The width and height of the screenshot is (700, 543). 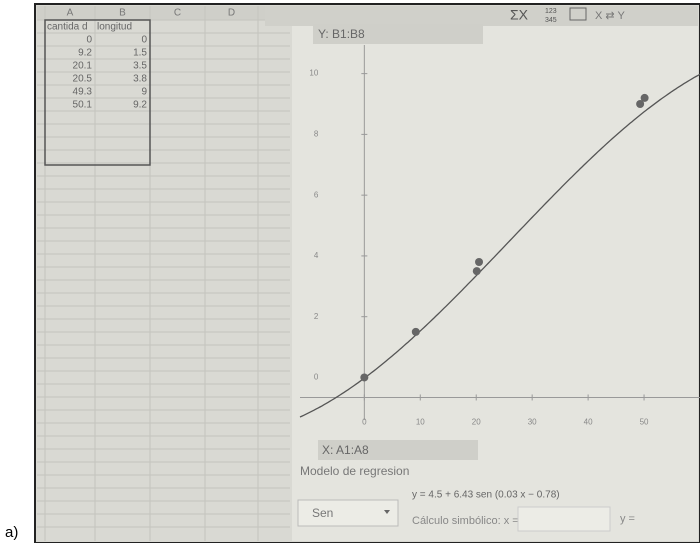 What do you see at coordinates (83, 79) in the screenshot?
I see `cell: 20.5` at bounding box center [83, 79].